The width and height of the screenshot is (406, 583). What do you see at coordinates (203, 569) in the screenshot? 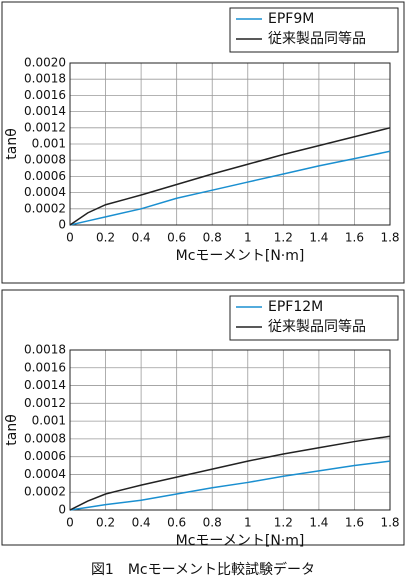
I see `caption: 図1 Mcモーメント比較試験データ` at bounding box center [203, 569].